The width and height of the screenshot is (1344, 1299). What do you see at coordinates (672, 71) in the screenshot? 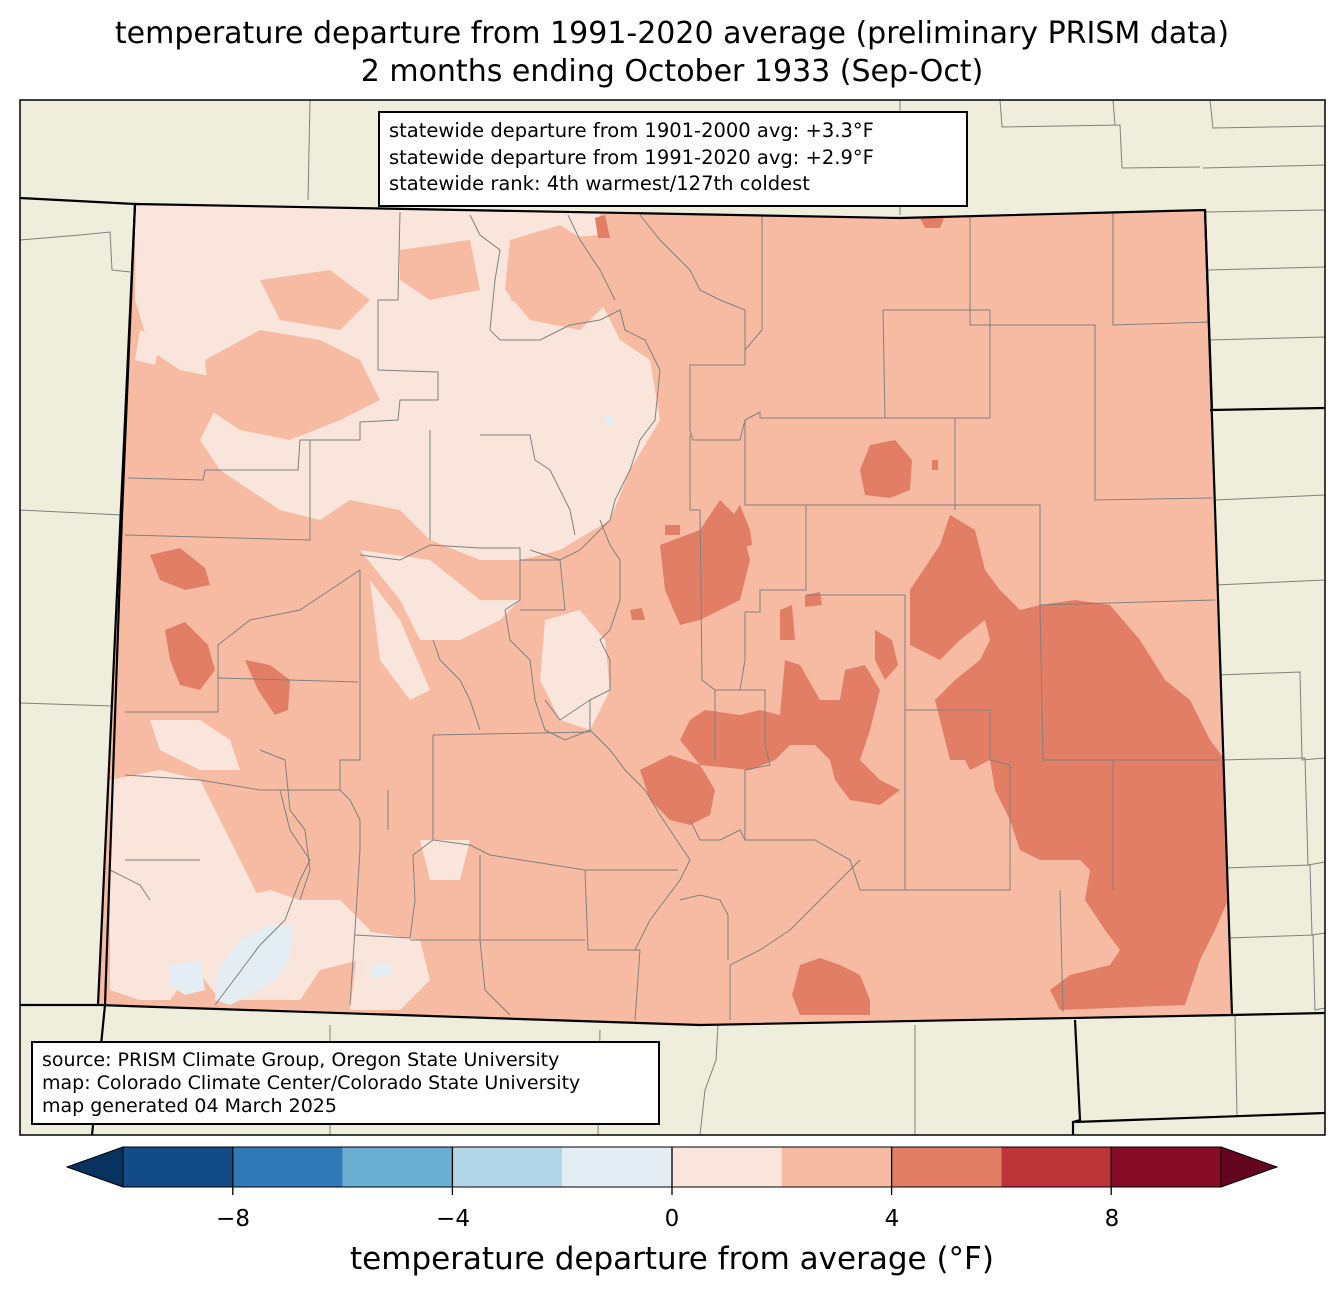
I see `map-title-line2: 2 months ending October 1933 (Sep-Oct)` at bounding box center [672, 71].